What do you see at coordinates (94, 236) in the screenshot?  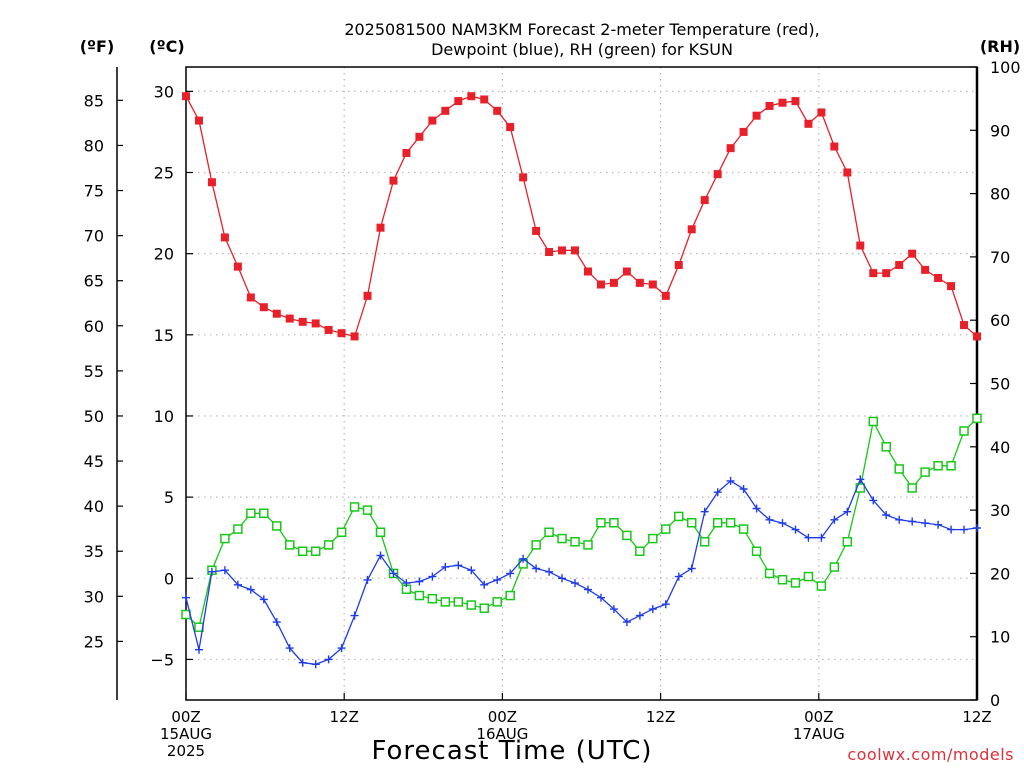 I see `fahrenheit-tick-label: 70` at bounding box center [94, 236].